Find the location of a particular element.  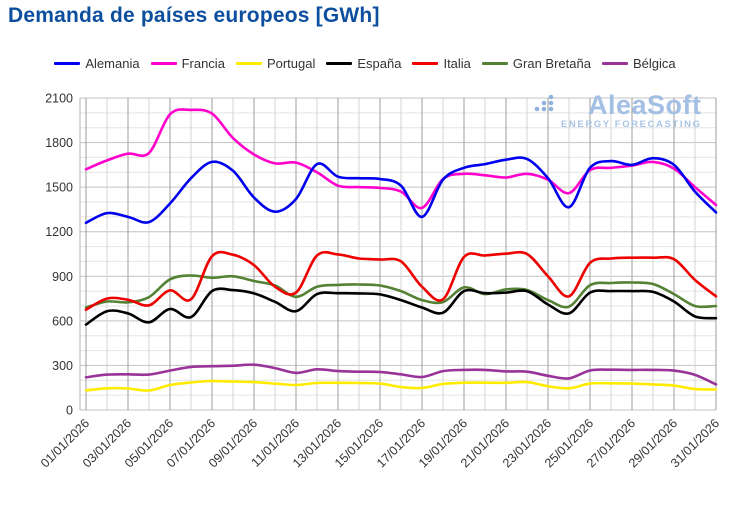

y-tick-label: 900 is located at coordinates (62, 277).